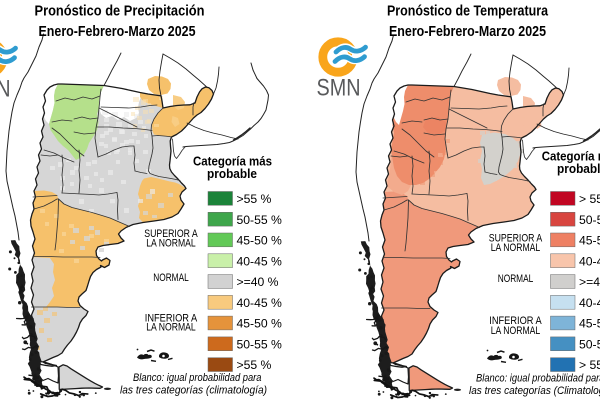 The width and height of the screenshot is (600, 405). I want to click on svg-text: Pronóstico de Temperatura, so click(468, 11).